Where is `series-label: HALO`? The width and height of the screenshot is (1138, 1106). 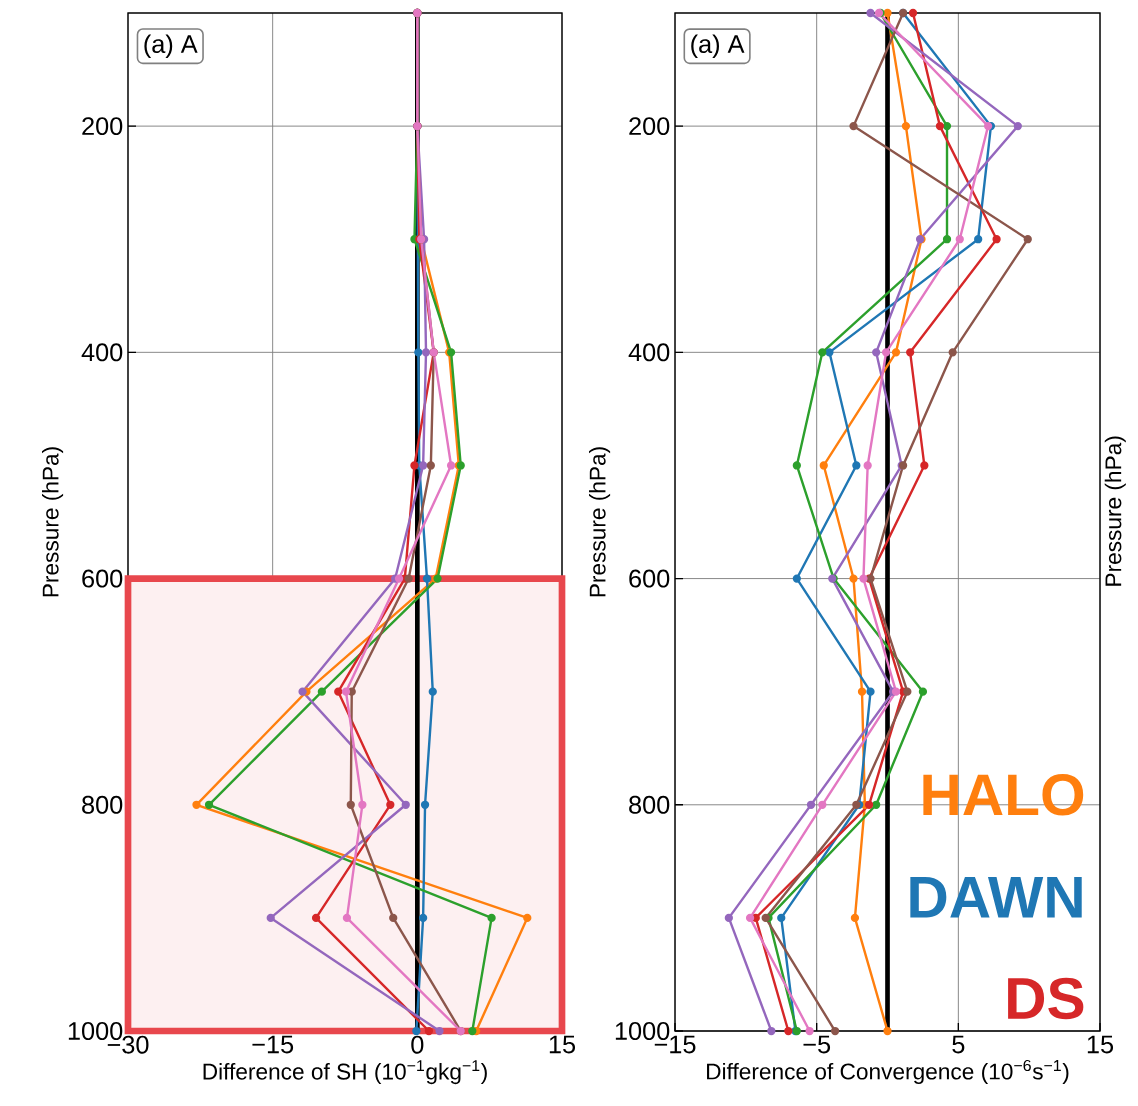
series-label: HALO is located at coordinates (1003, 795).